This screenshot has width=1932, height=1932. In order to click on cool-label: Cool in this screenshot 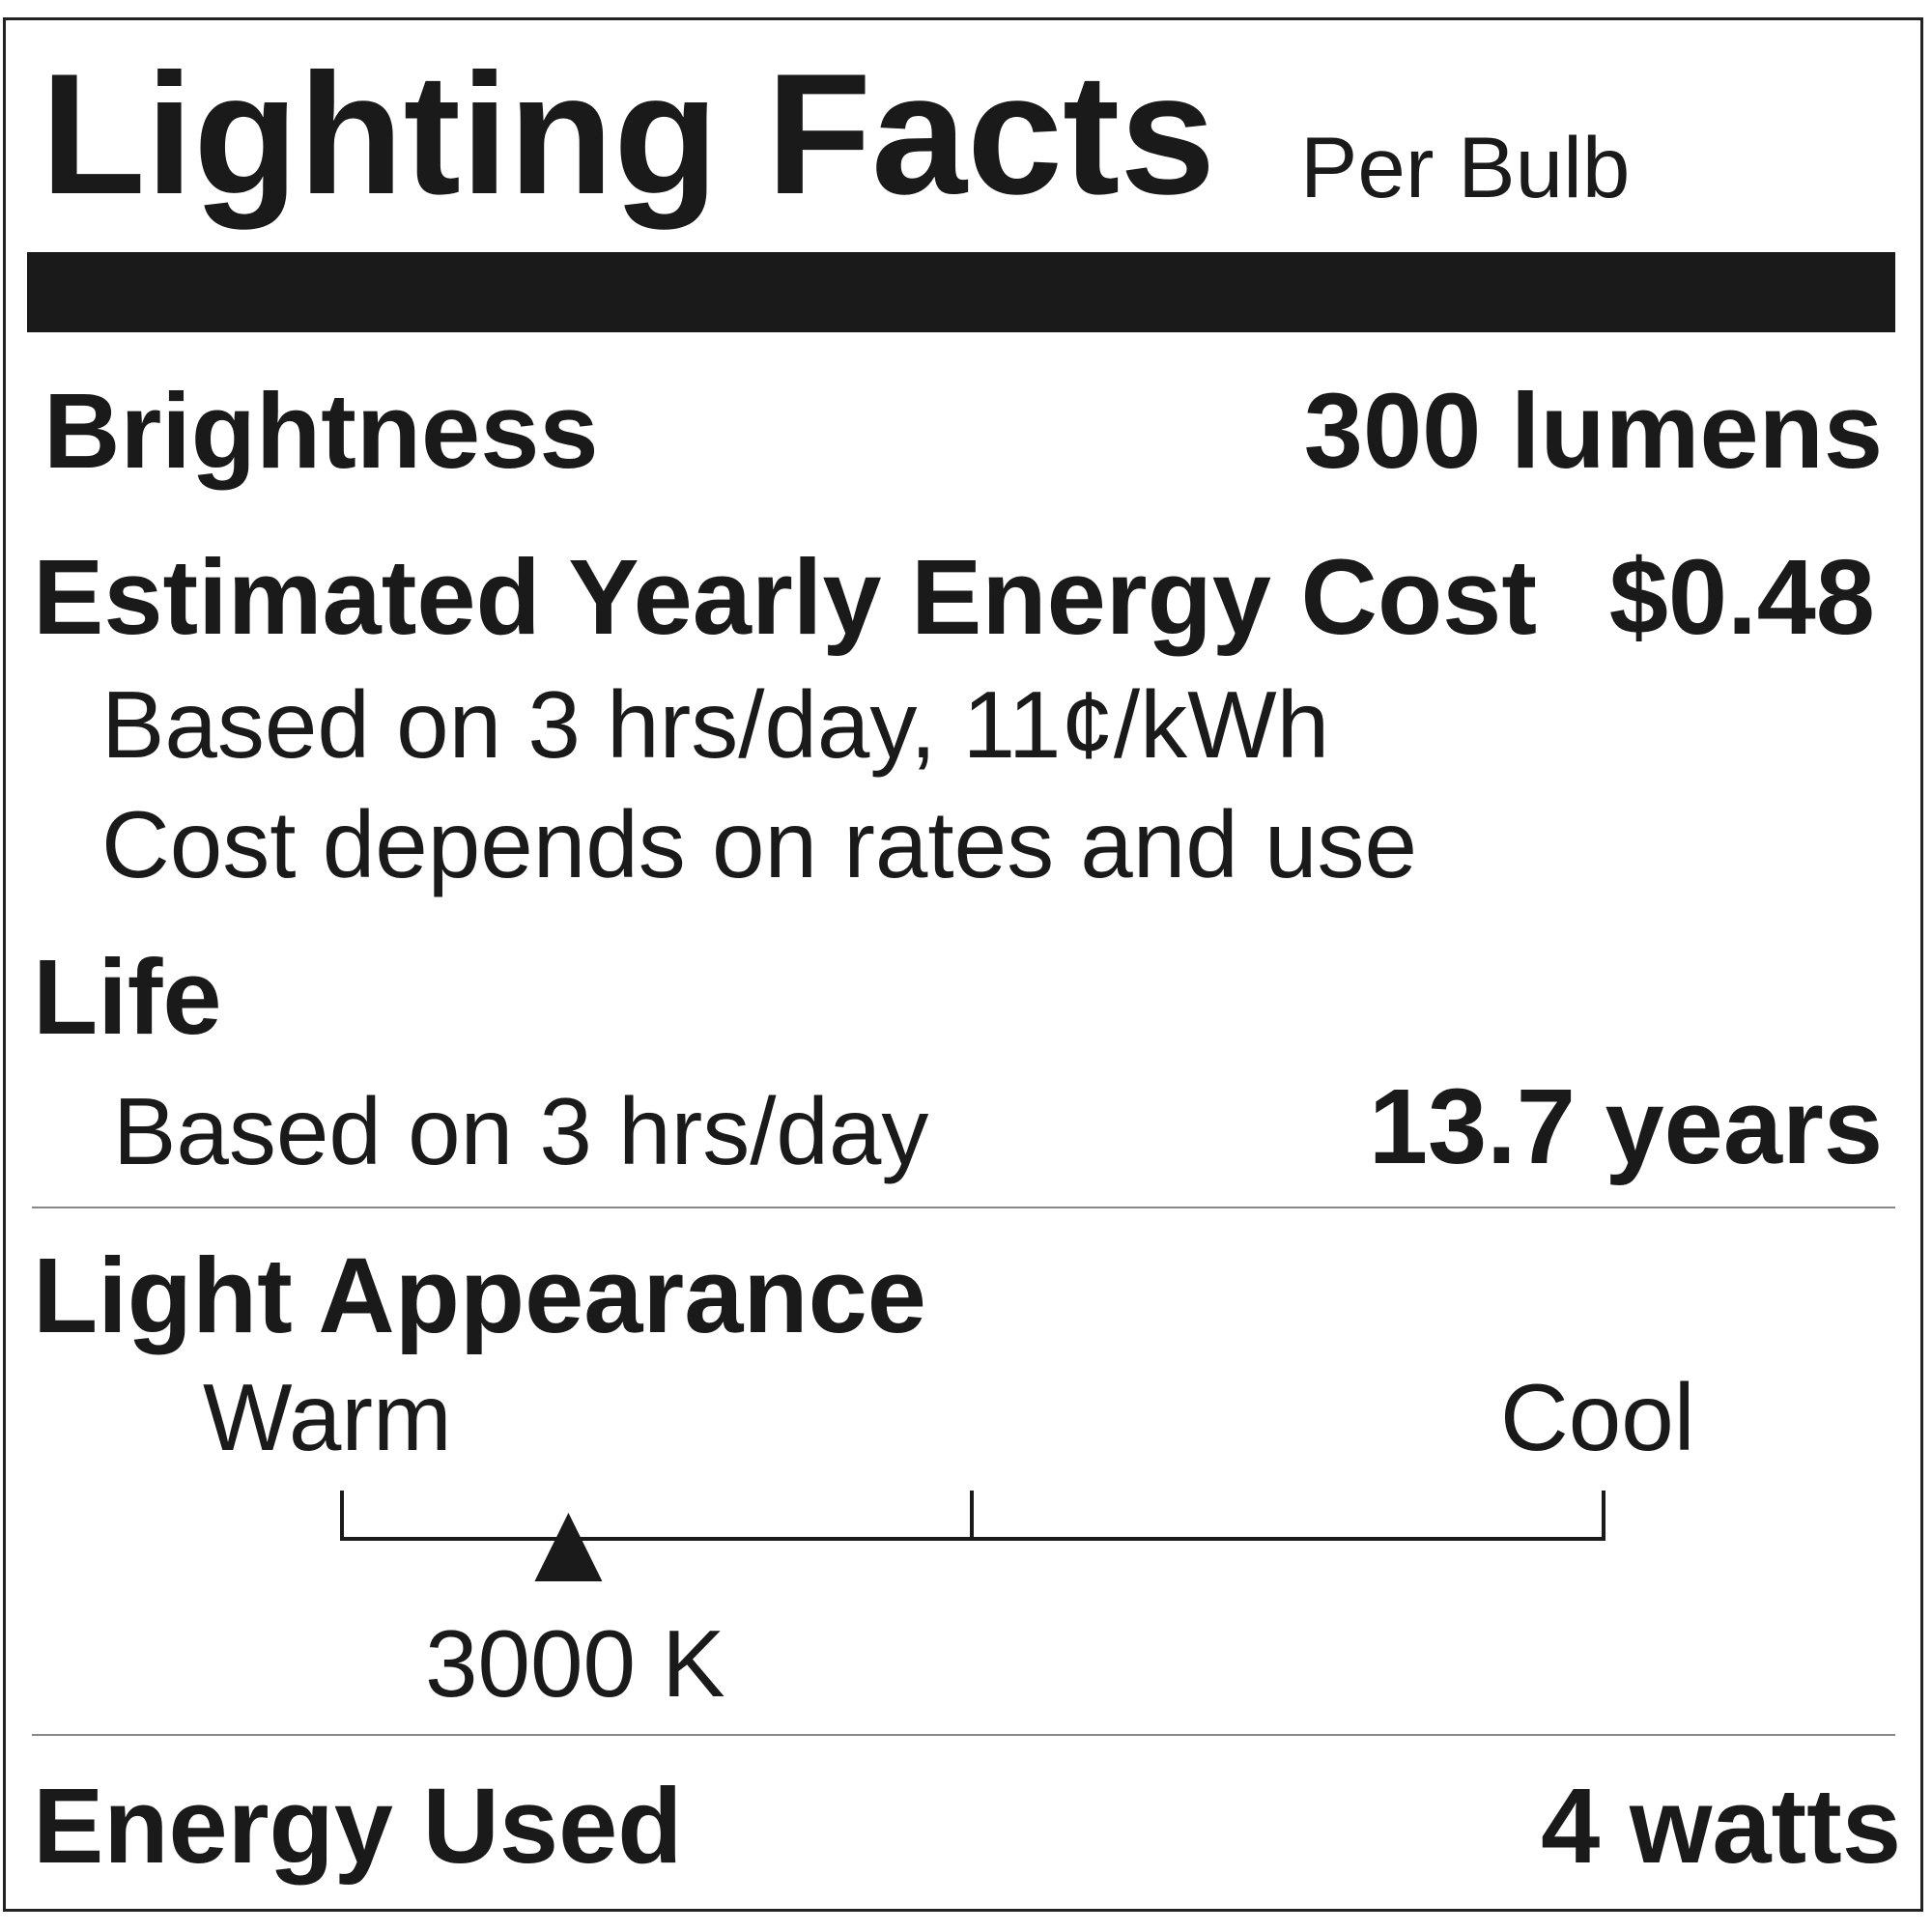, I will do `click(1597, 1417)`.